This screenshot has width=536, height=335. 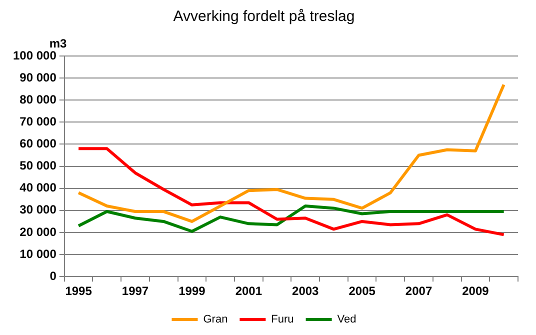 What do you see at coordinates (58, 43) in the screenshot?
I see `y-axis-title: m3` at bounding box center [58, 43].